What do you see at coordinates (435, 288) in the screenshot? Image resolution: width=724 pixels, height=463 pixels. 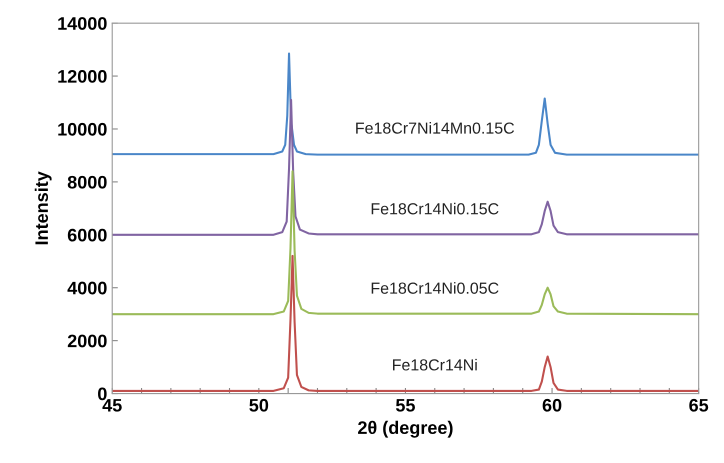 I see `series-label: Fe18Cr14Ni0.05C` at bounding box center [435, 288].